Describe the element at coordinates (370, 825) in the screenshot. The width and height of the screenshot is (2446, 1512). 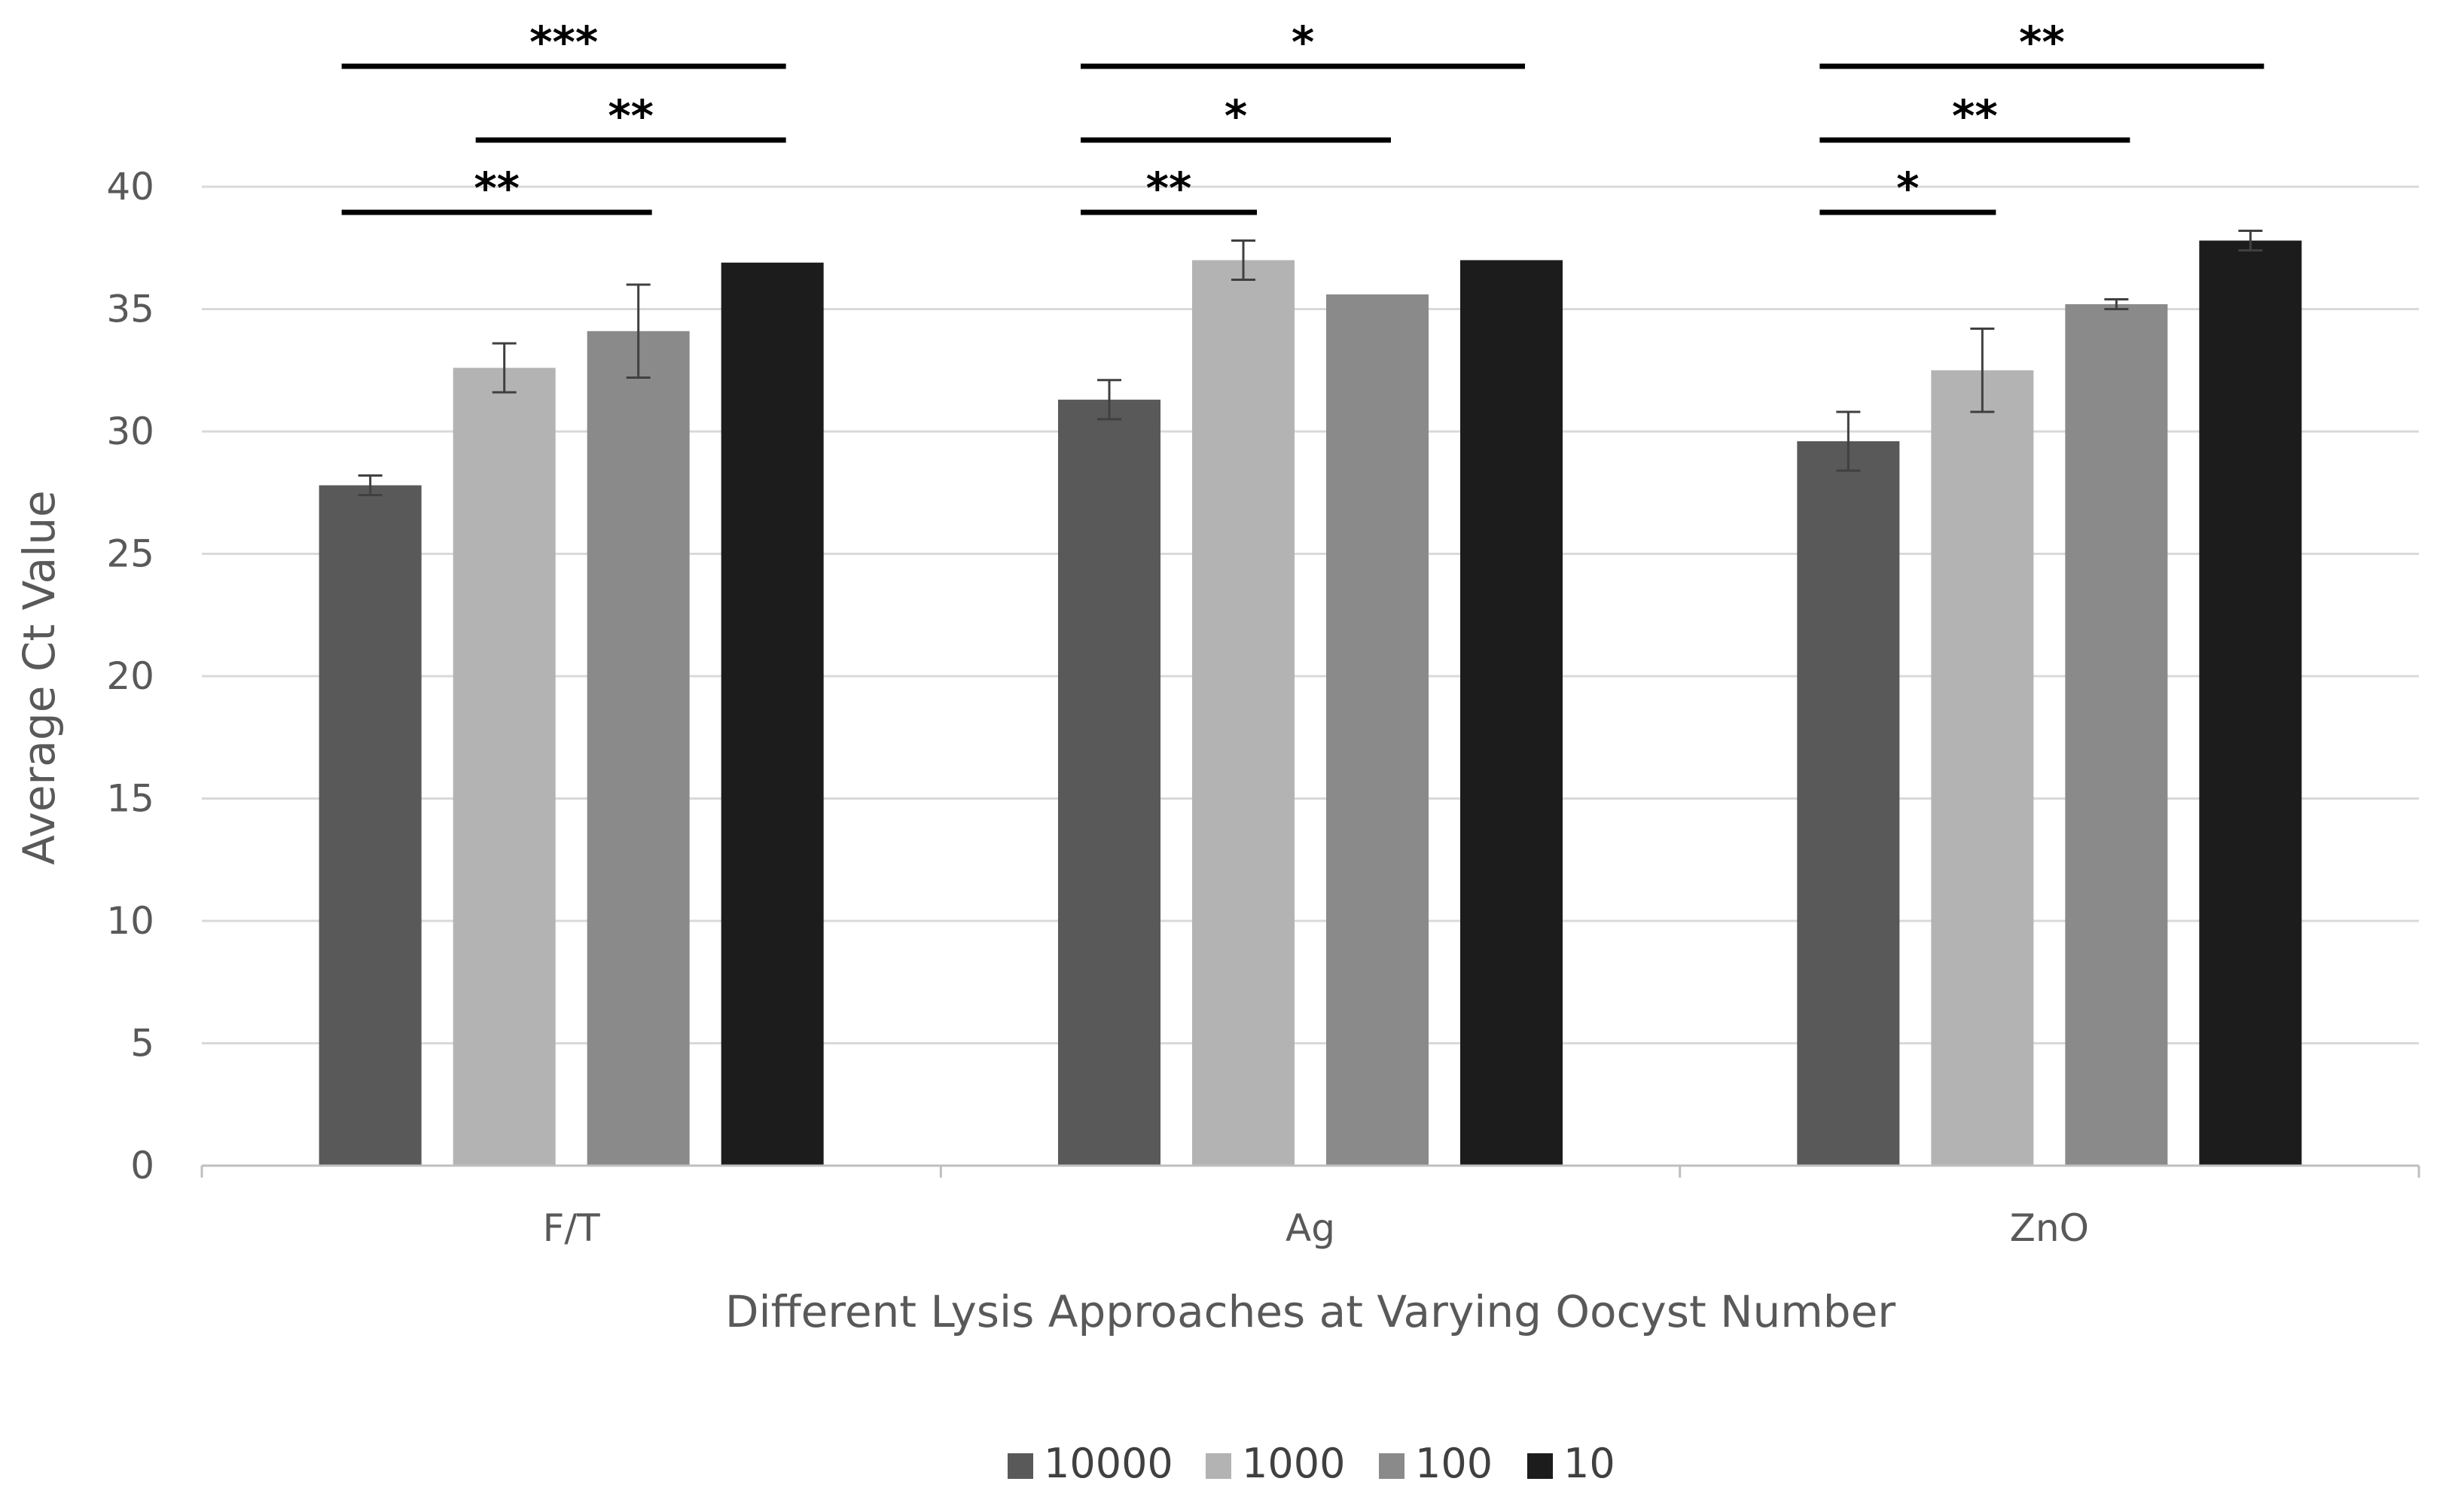
I see `bar-10000-FT` at that location.